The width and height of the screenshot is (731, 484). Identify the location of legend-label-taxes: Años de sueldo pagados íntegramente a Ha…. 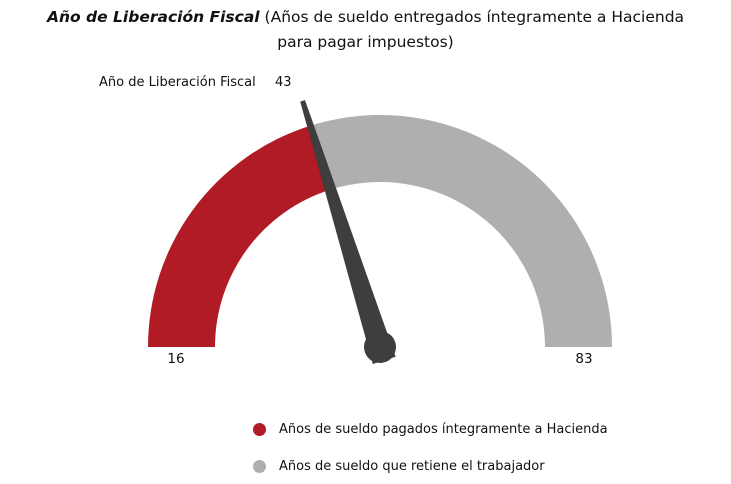
(443, 429).